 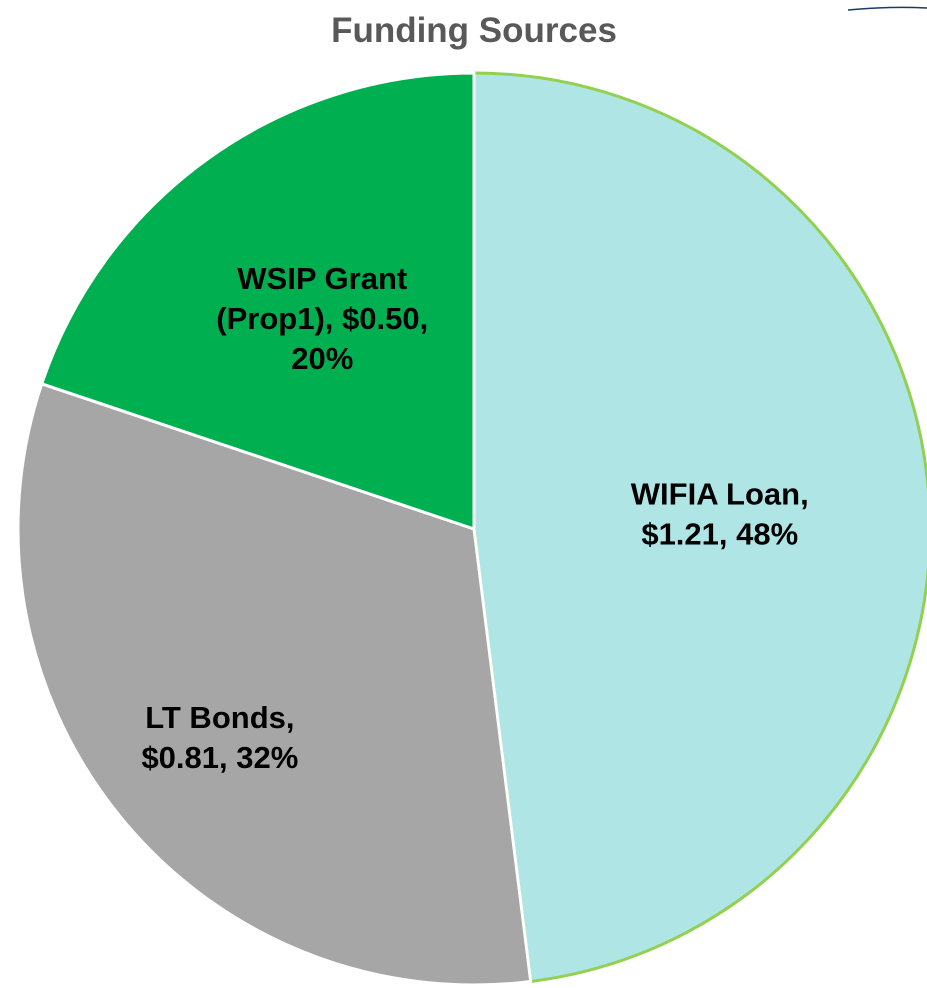 What do you see at coordinates (719, 534) in the screenshot?
I see `data-label: $1.21, 48%` at bounding box center [719, 534].